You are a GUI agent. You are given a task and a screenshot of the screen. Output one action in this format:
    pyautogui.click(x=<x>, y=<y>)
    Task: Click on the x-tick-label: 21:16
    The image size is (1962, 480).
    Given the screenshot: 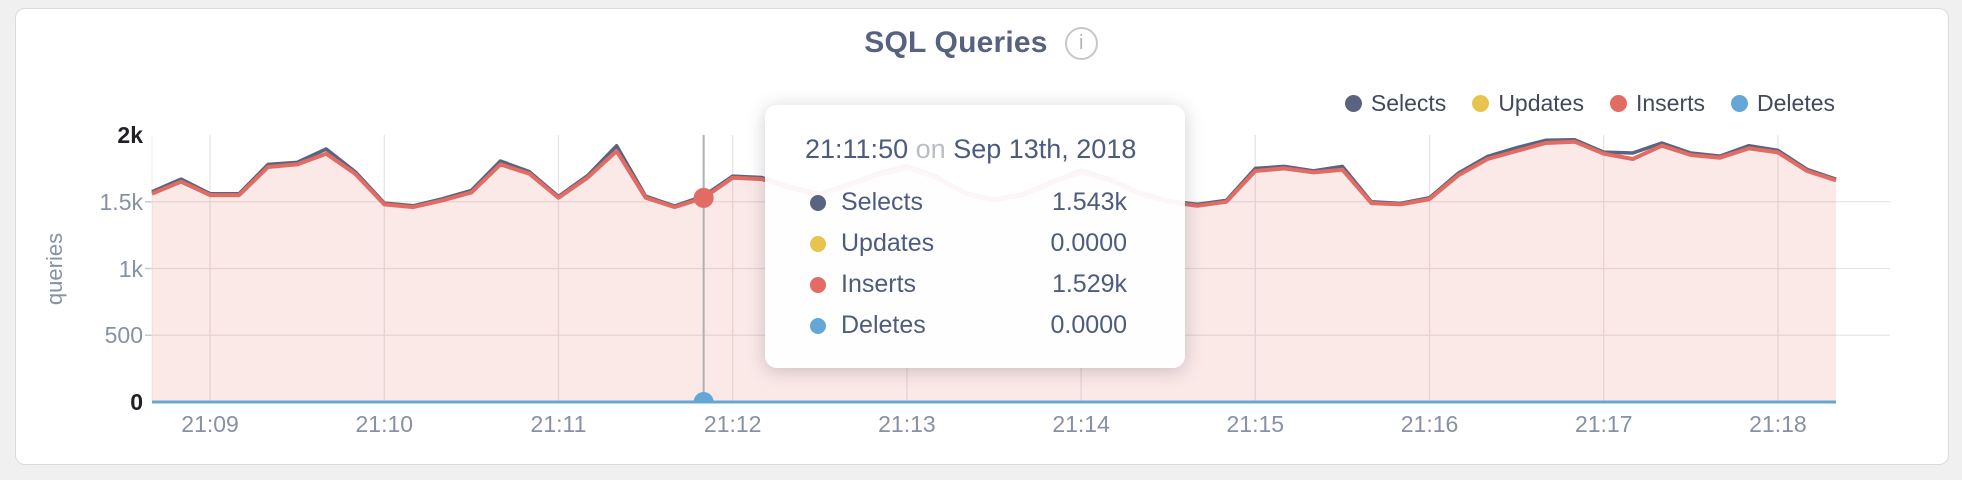 What is the action you would take?
    pyautogui.click(x=1429, y=424)
    